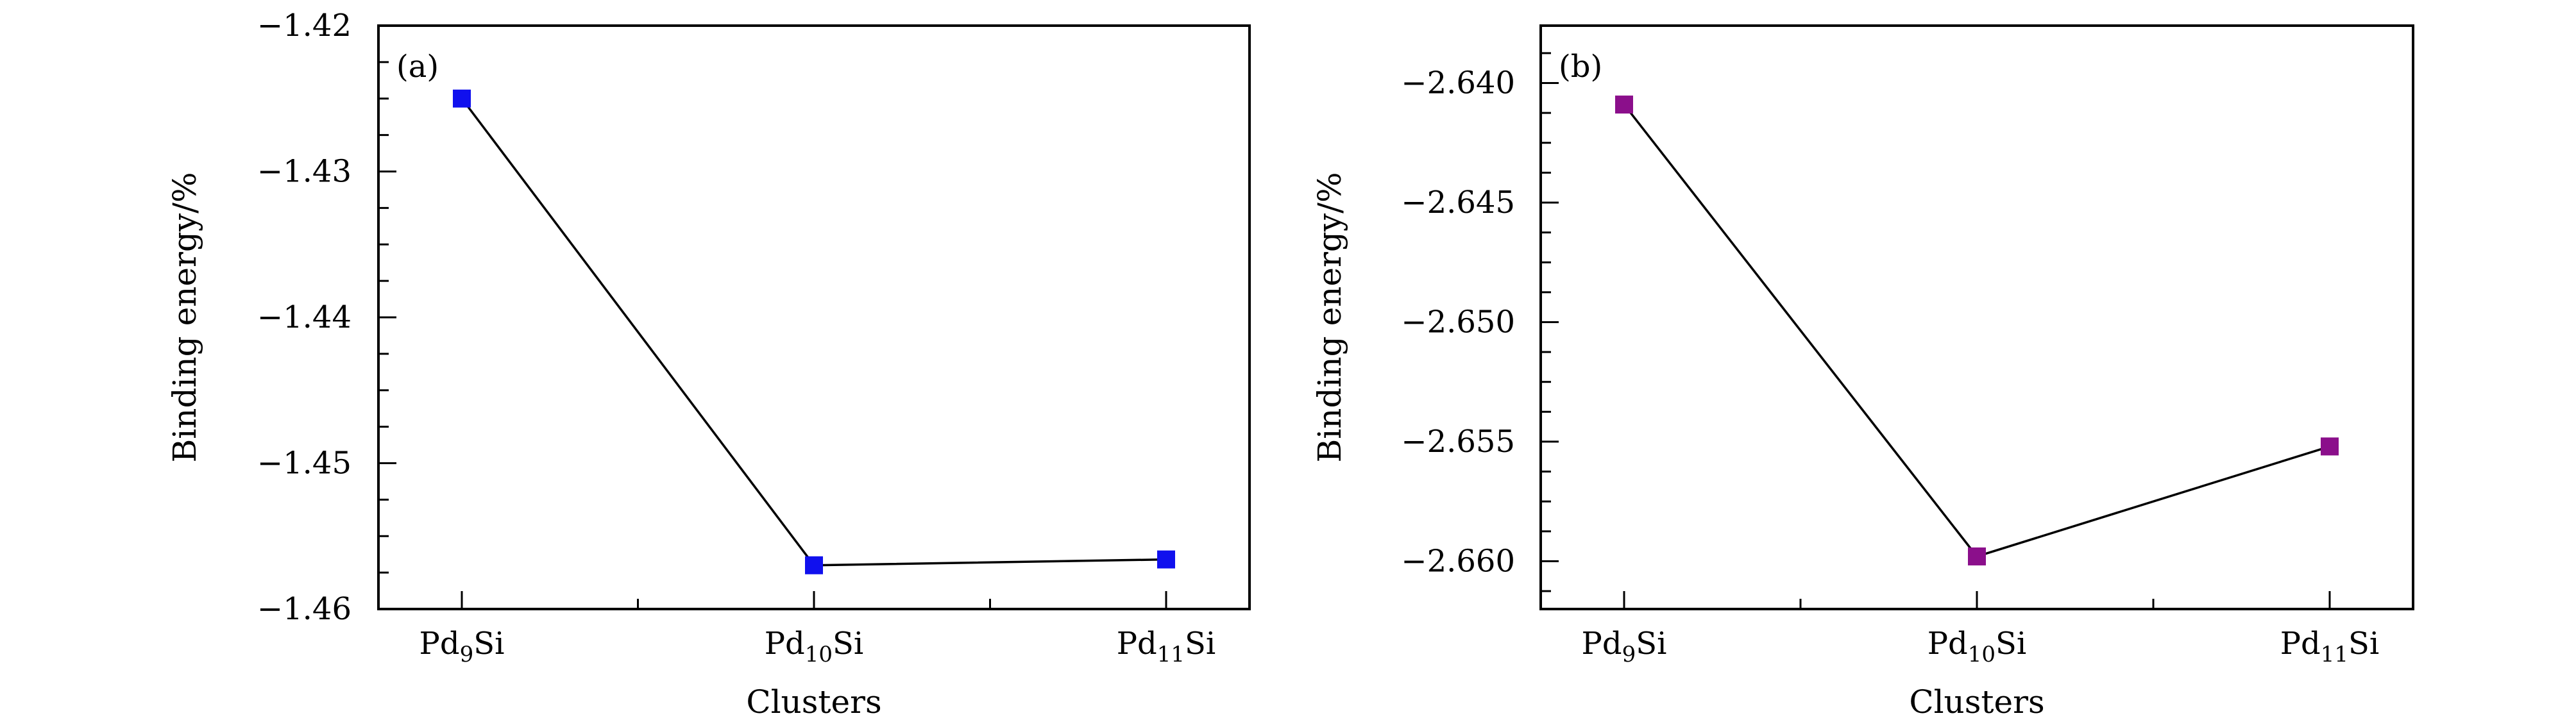 The height and width of the screenshot is (727, 2576). I want to click on y-tick-label: −1.42, so click(304, 26).